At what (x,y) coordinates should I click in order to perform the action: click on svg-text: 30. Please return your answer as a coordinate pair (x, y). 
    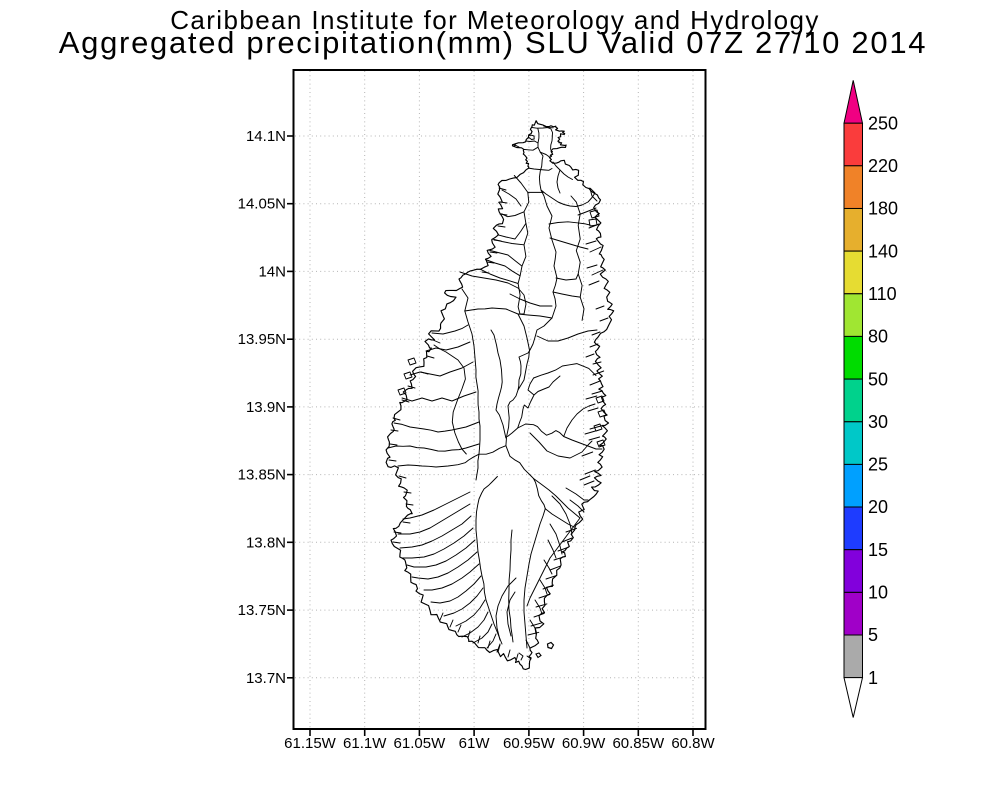
    Looking at the image, I should click on (878, 422).